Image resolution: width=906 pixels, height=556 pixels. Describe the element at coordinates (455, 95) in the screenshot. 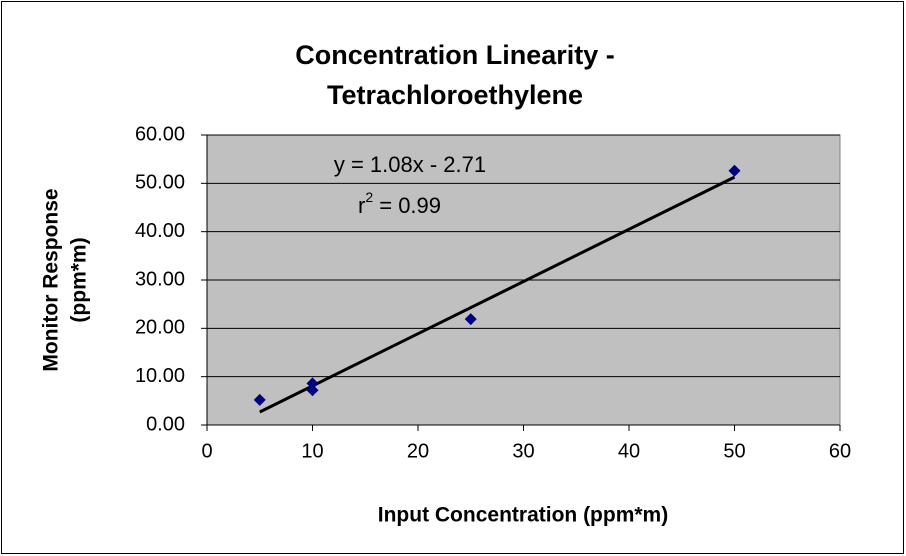

I see `chart-title: Tetrachloroethylene` at that location.